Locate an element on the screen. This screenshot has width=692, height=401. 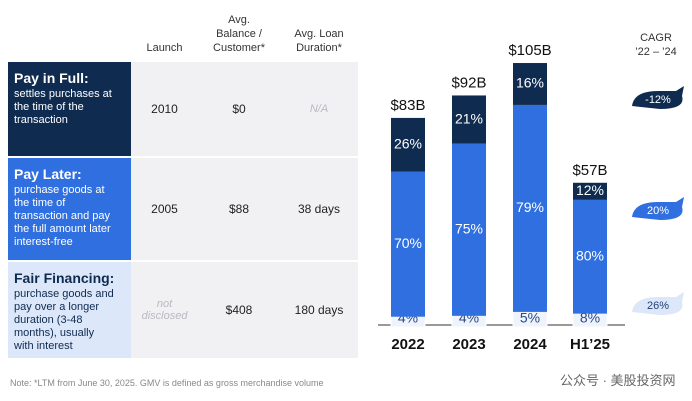
cell-text: 38 days is located at coordinates (319, 209).